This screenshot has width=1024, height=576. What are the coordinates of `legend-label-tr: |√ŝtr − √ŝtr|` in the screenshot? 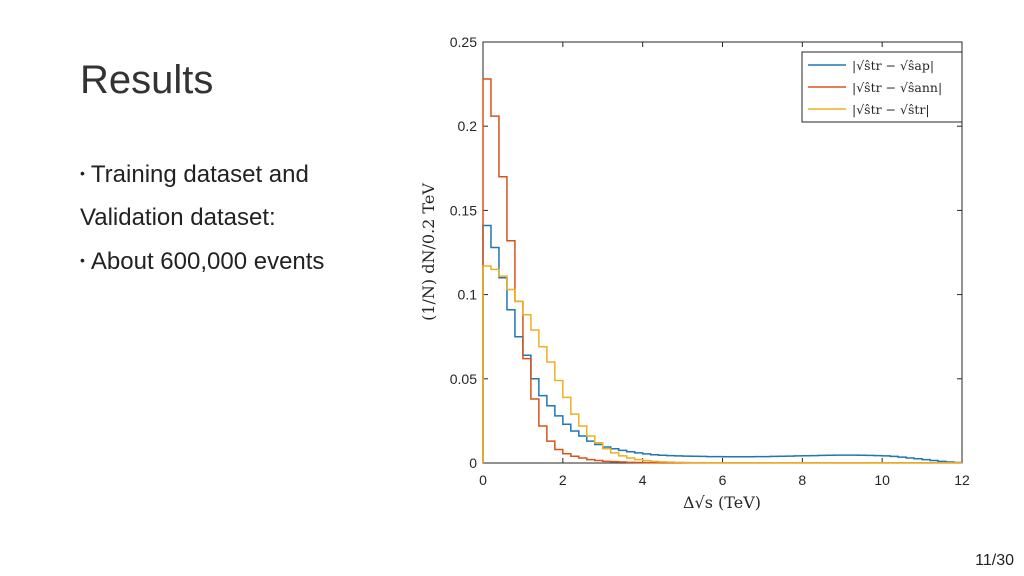 It's located at (891, 109).